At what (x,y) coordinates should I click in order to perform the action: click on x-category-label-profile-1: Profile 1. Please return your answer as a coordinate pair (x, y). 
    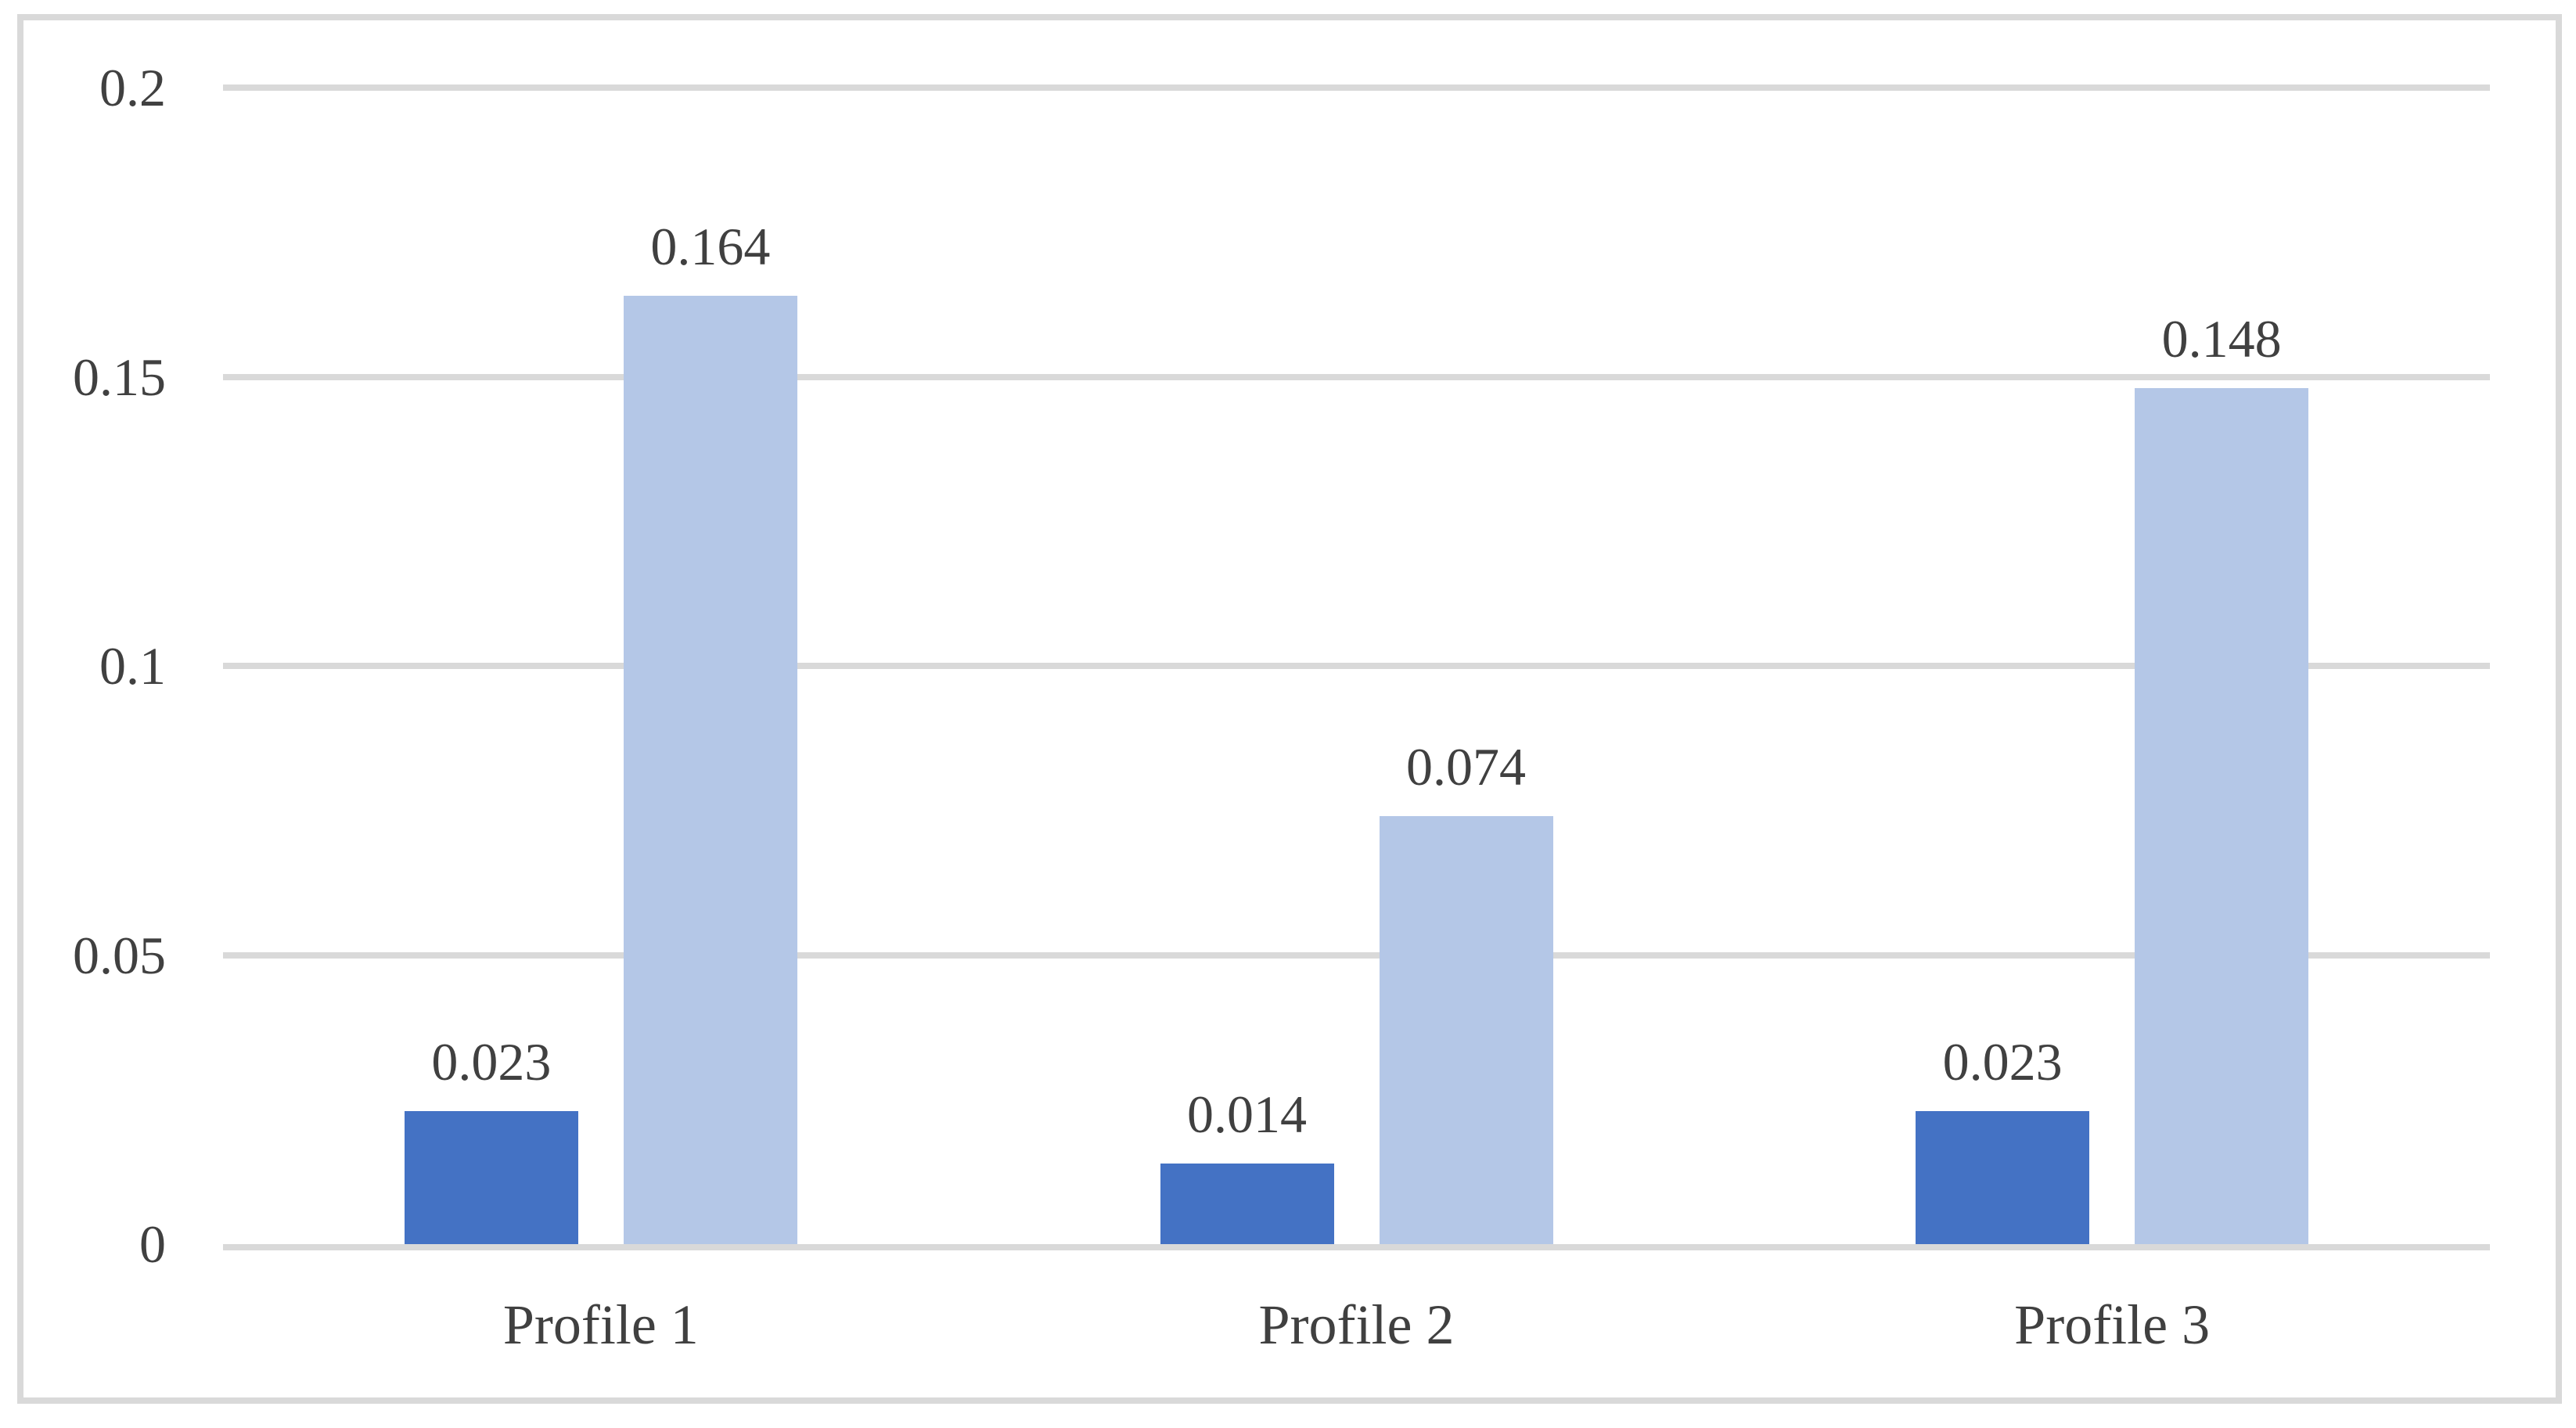
    Looking at the image, I should click on (600, 1324).